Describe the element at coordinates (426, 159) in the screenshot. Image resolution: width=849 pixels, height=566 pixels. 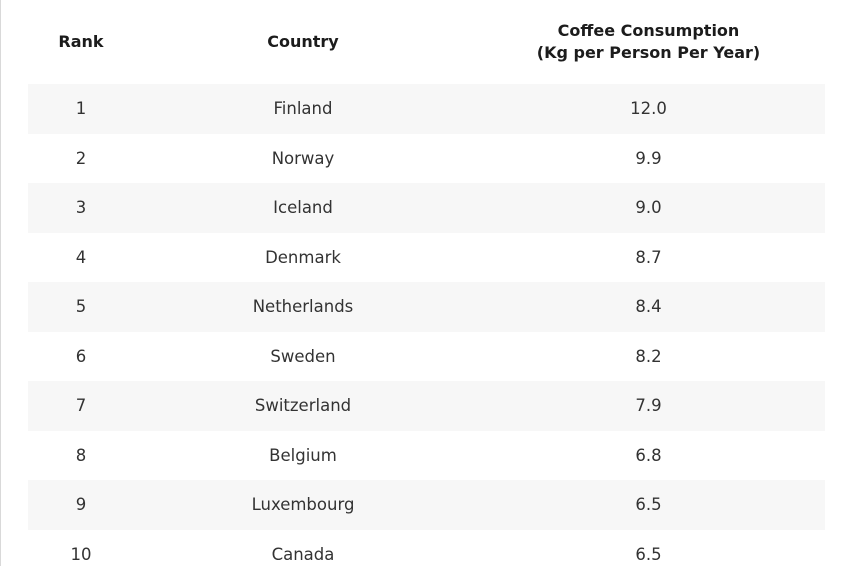
I see `table-row: 2 Norway 9.9` at that location.